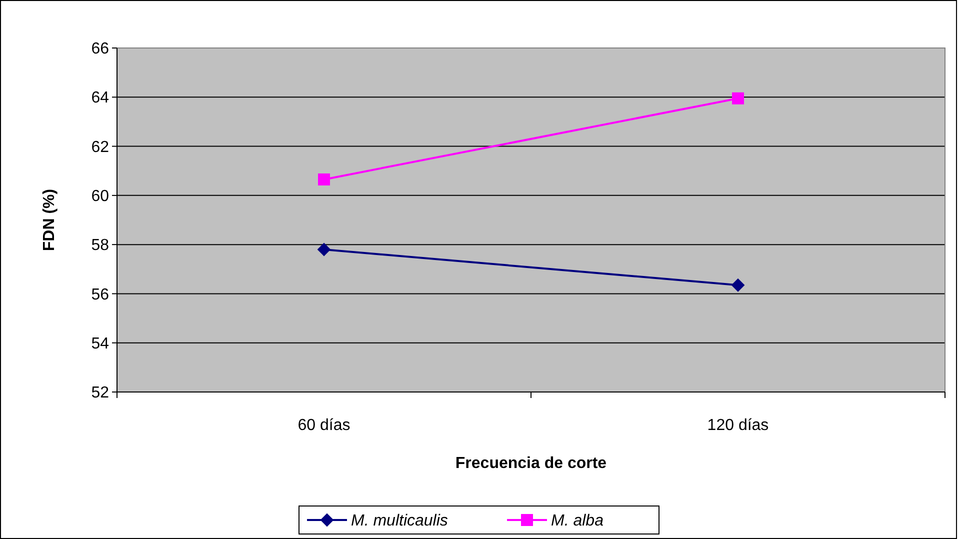 This screenshot has height=539, width=958. What do you see at coordinates (100, 393) in the screenshot?
I see `y-tick-label: 52` at bounding box center [100, 393].